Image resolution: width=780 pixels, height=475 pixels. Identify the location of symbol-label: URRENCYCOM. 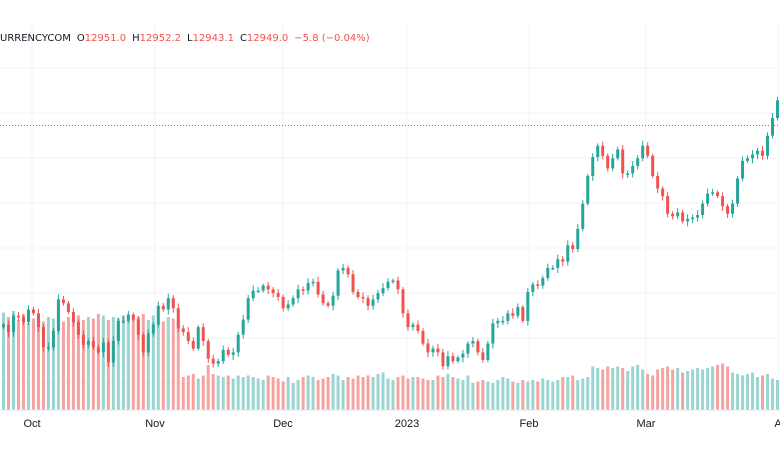
(35, 38).